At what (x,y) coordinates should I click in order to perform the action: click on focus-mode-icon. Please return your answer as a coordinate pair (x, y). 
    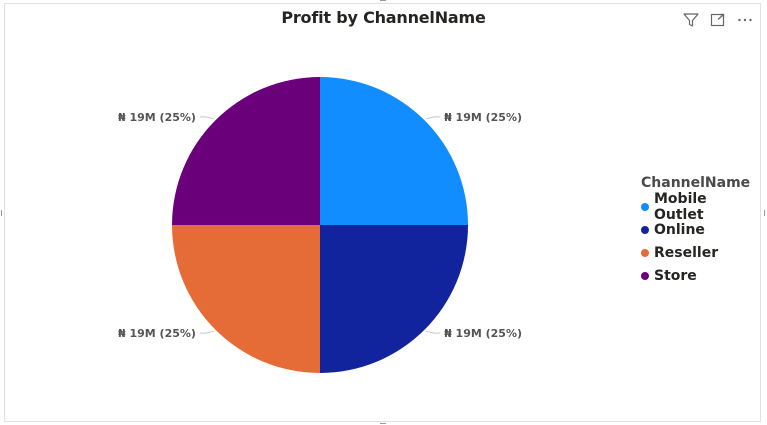
    Looking at the image, I should click on (718, 20).